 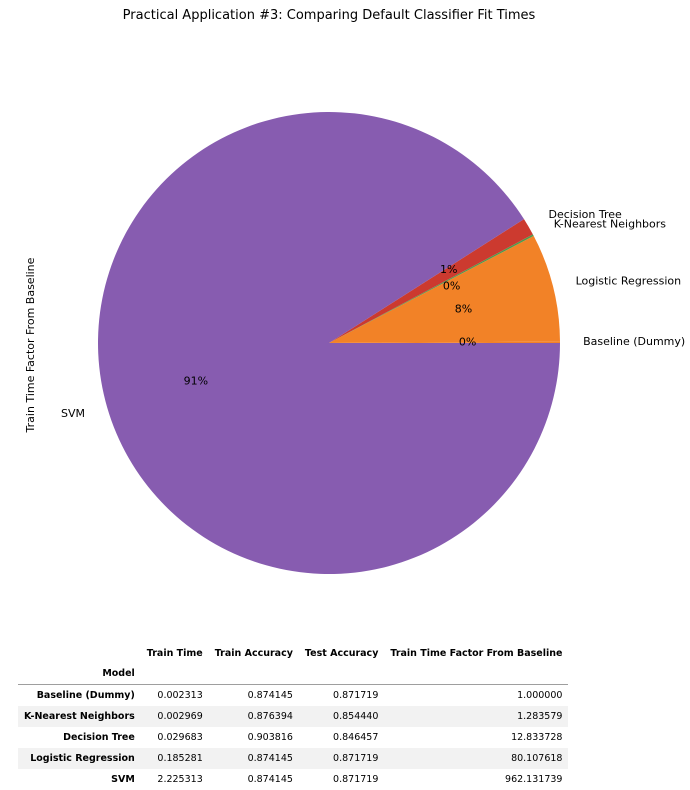 I want to click on column-header-train-time-factor: Train Time Factor From Baseline, so click(x=476, y=653).